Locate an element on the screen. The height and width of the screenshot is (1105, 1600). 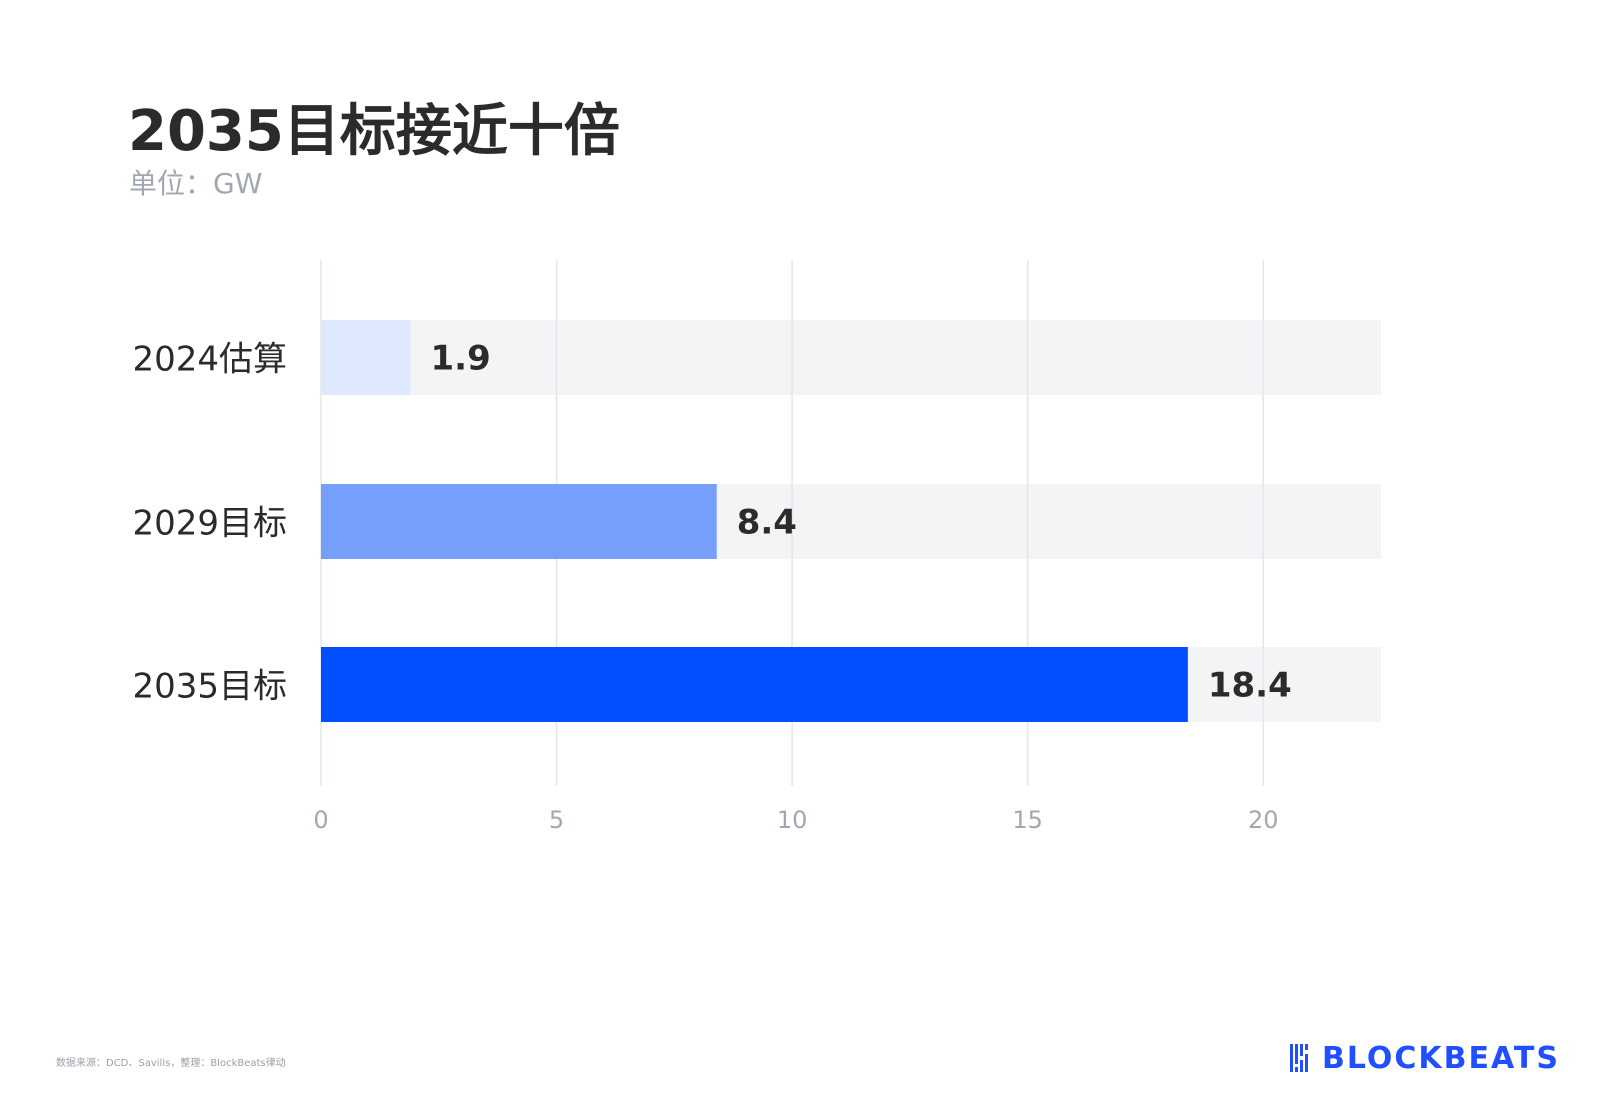
value-label: 1.9 is located at coordinates (461, 359).